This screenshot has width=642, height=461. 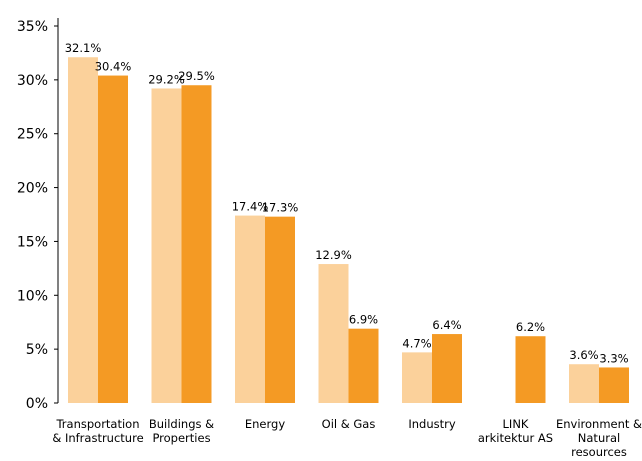 I want to click on y-tick-label: 15%, so click(x=32, y=242).